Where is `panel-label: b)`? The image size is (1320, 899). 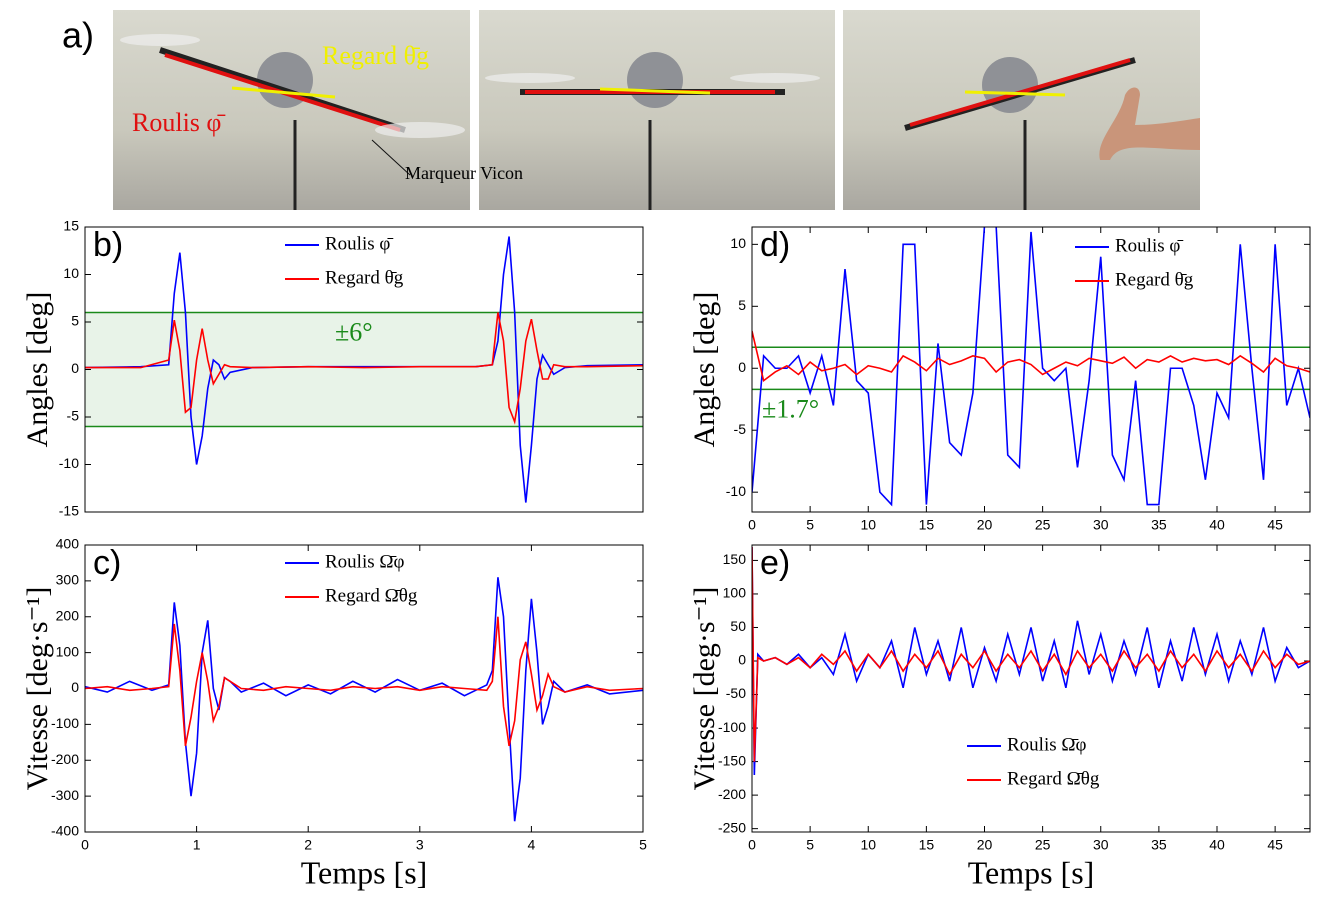 panel-label: b) is located at coordinates (108, 245).